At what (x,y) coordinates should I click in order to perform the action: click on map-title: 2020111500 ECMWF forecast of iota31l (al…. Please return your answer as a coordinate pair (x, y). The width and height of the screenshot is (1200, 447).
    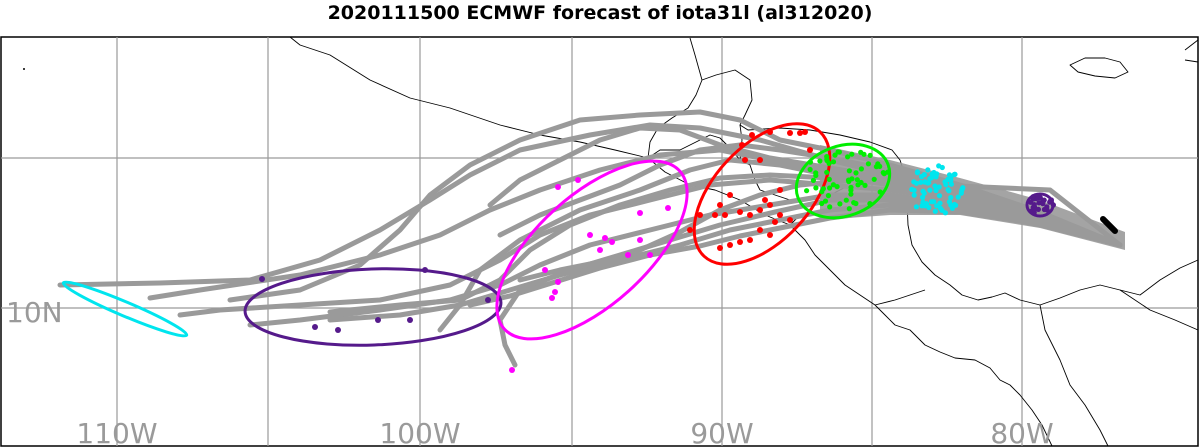
    Looking at the image, I should click on (600, 13).